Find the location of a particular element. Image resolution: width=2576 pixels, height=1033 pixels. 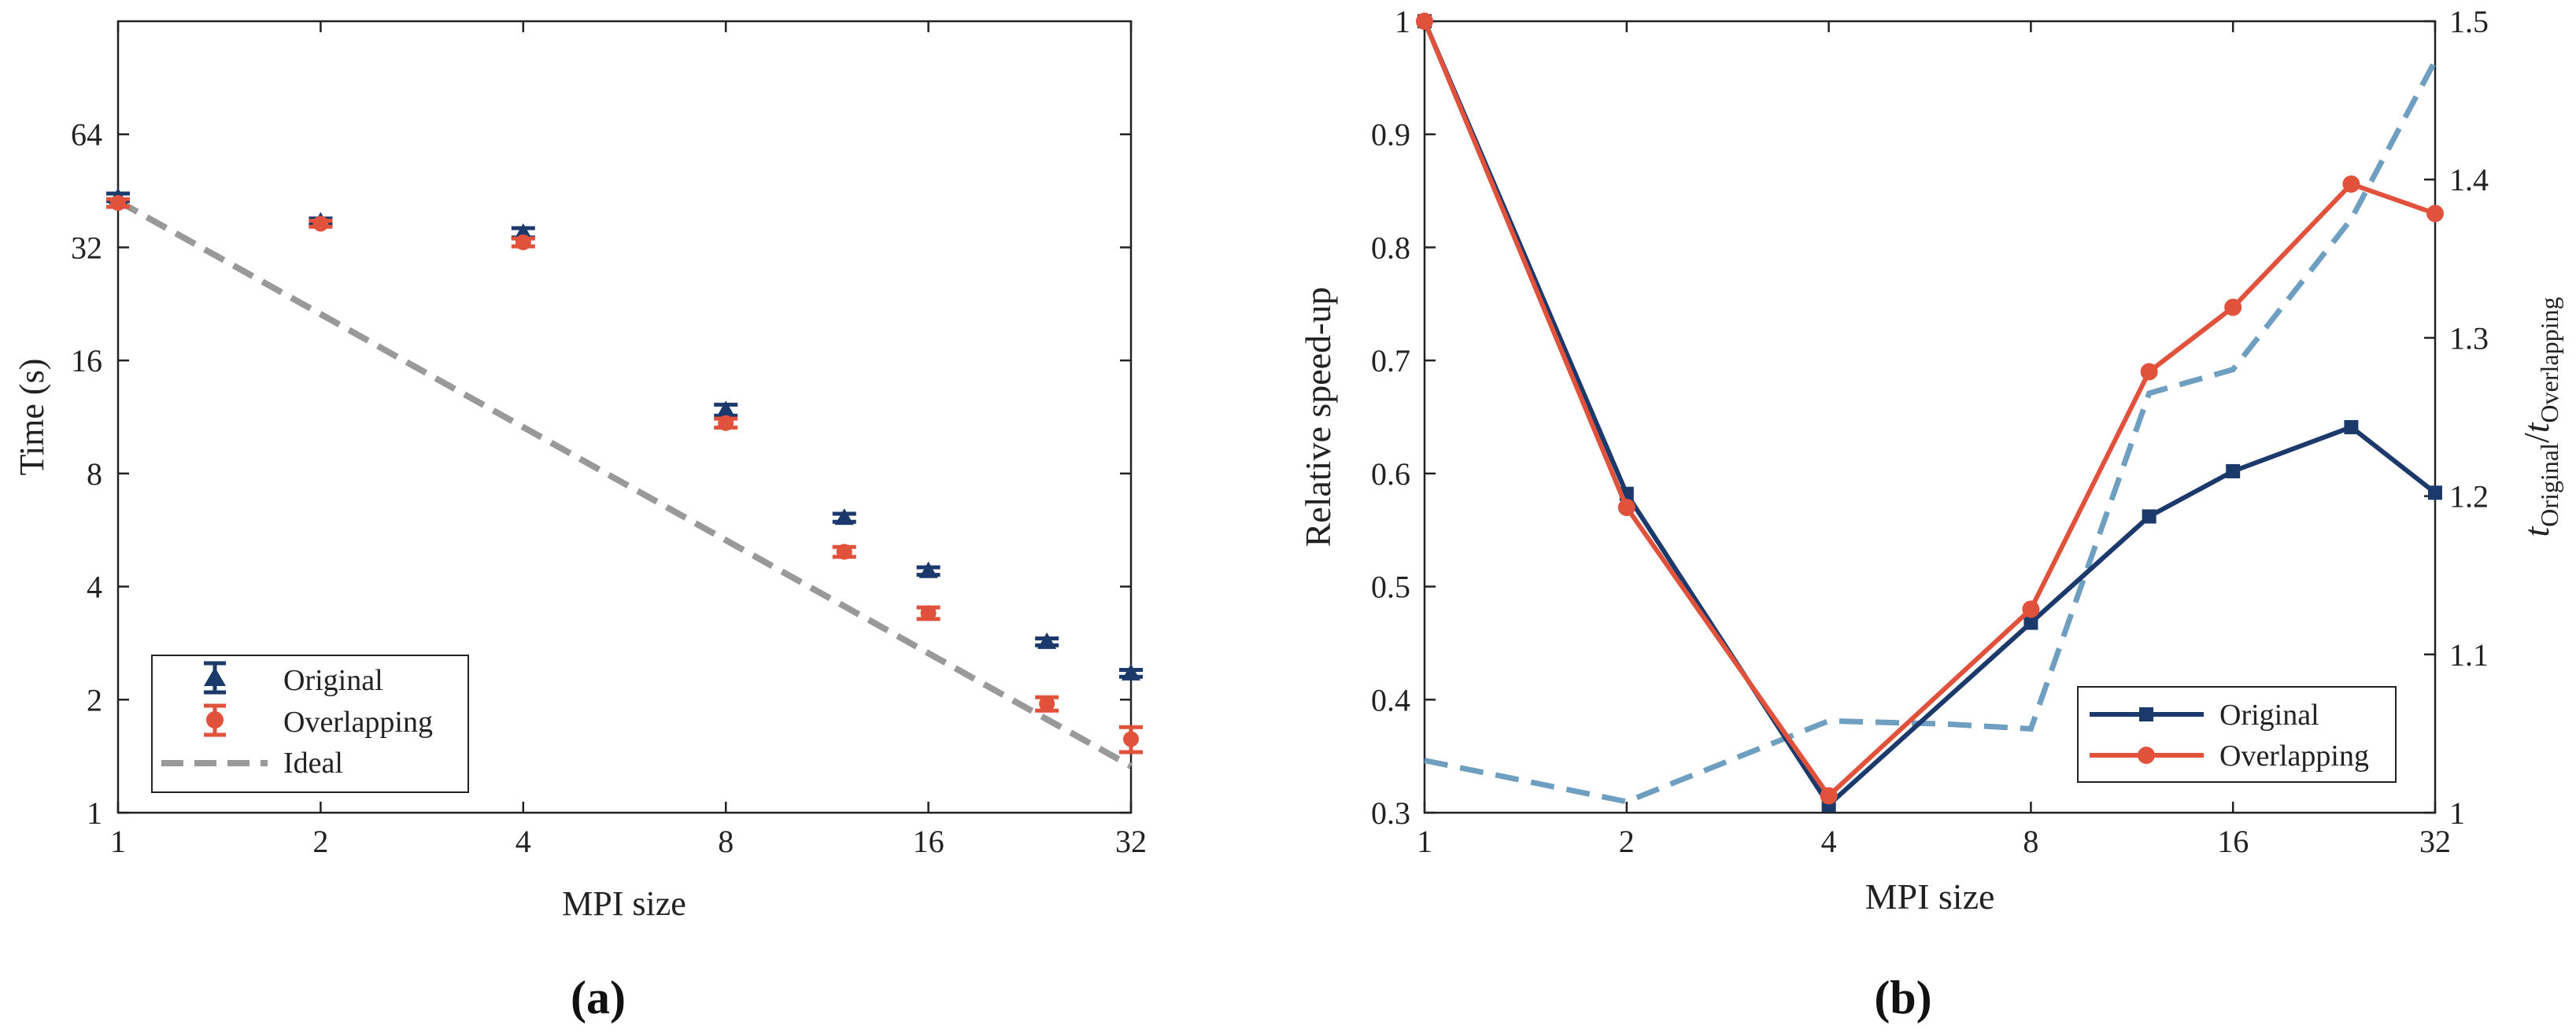

chart-a-xtick-label: 4 is located at coordinates (523, 842).